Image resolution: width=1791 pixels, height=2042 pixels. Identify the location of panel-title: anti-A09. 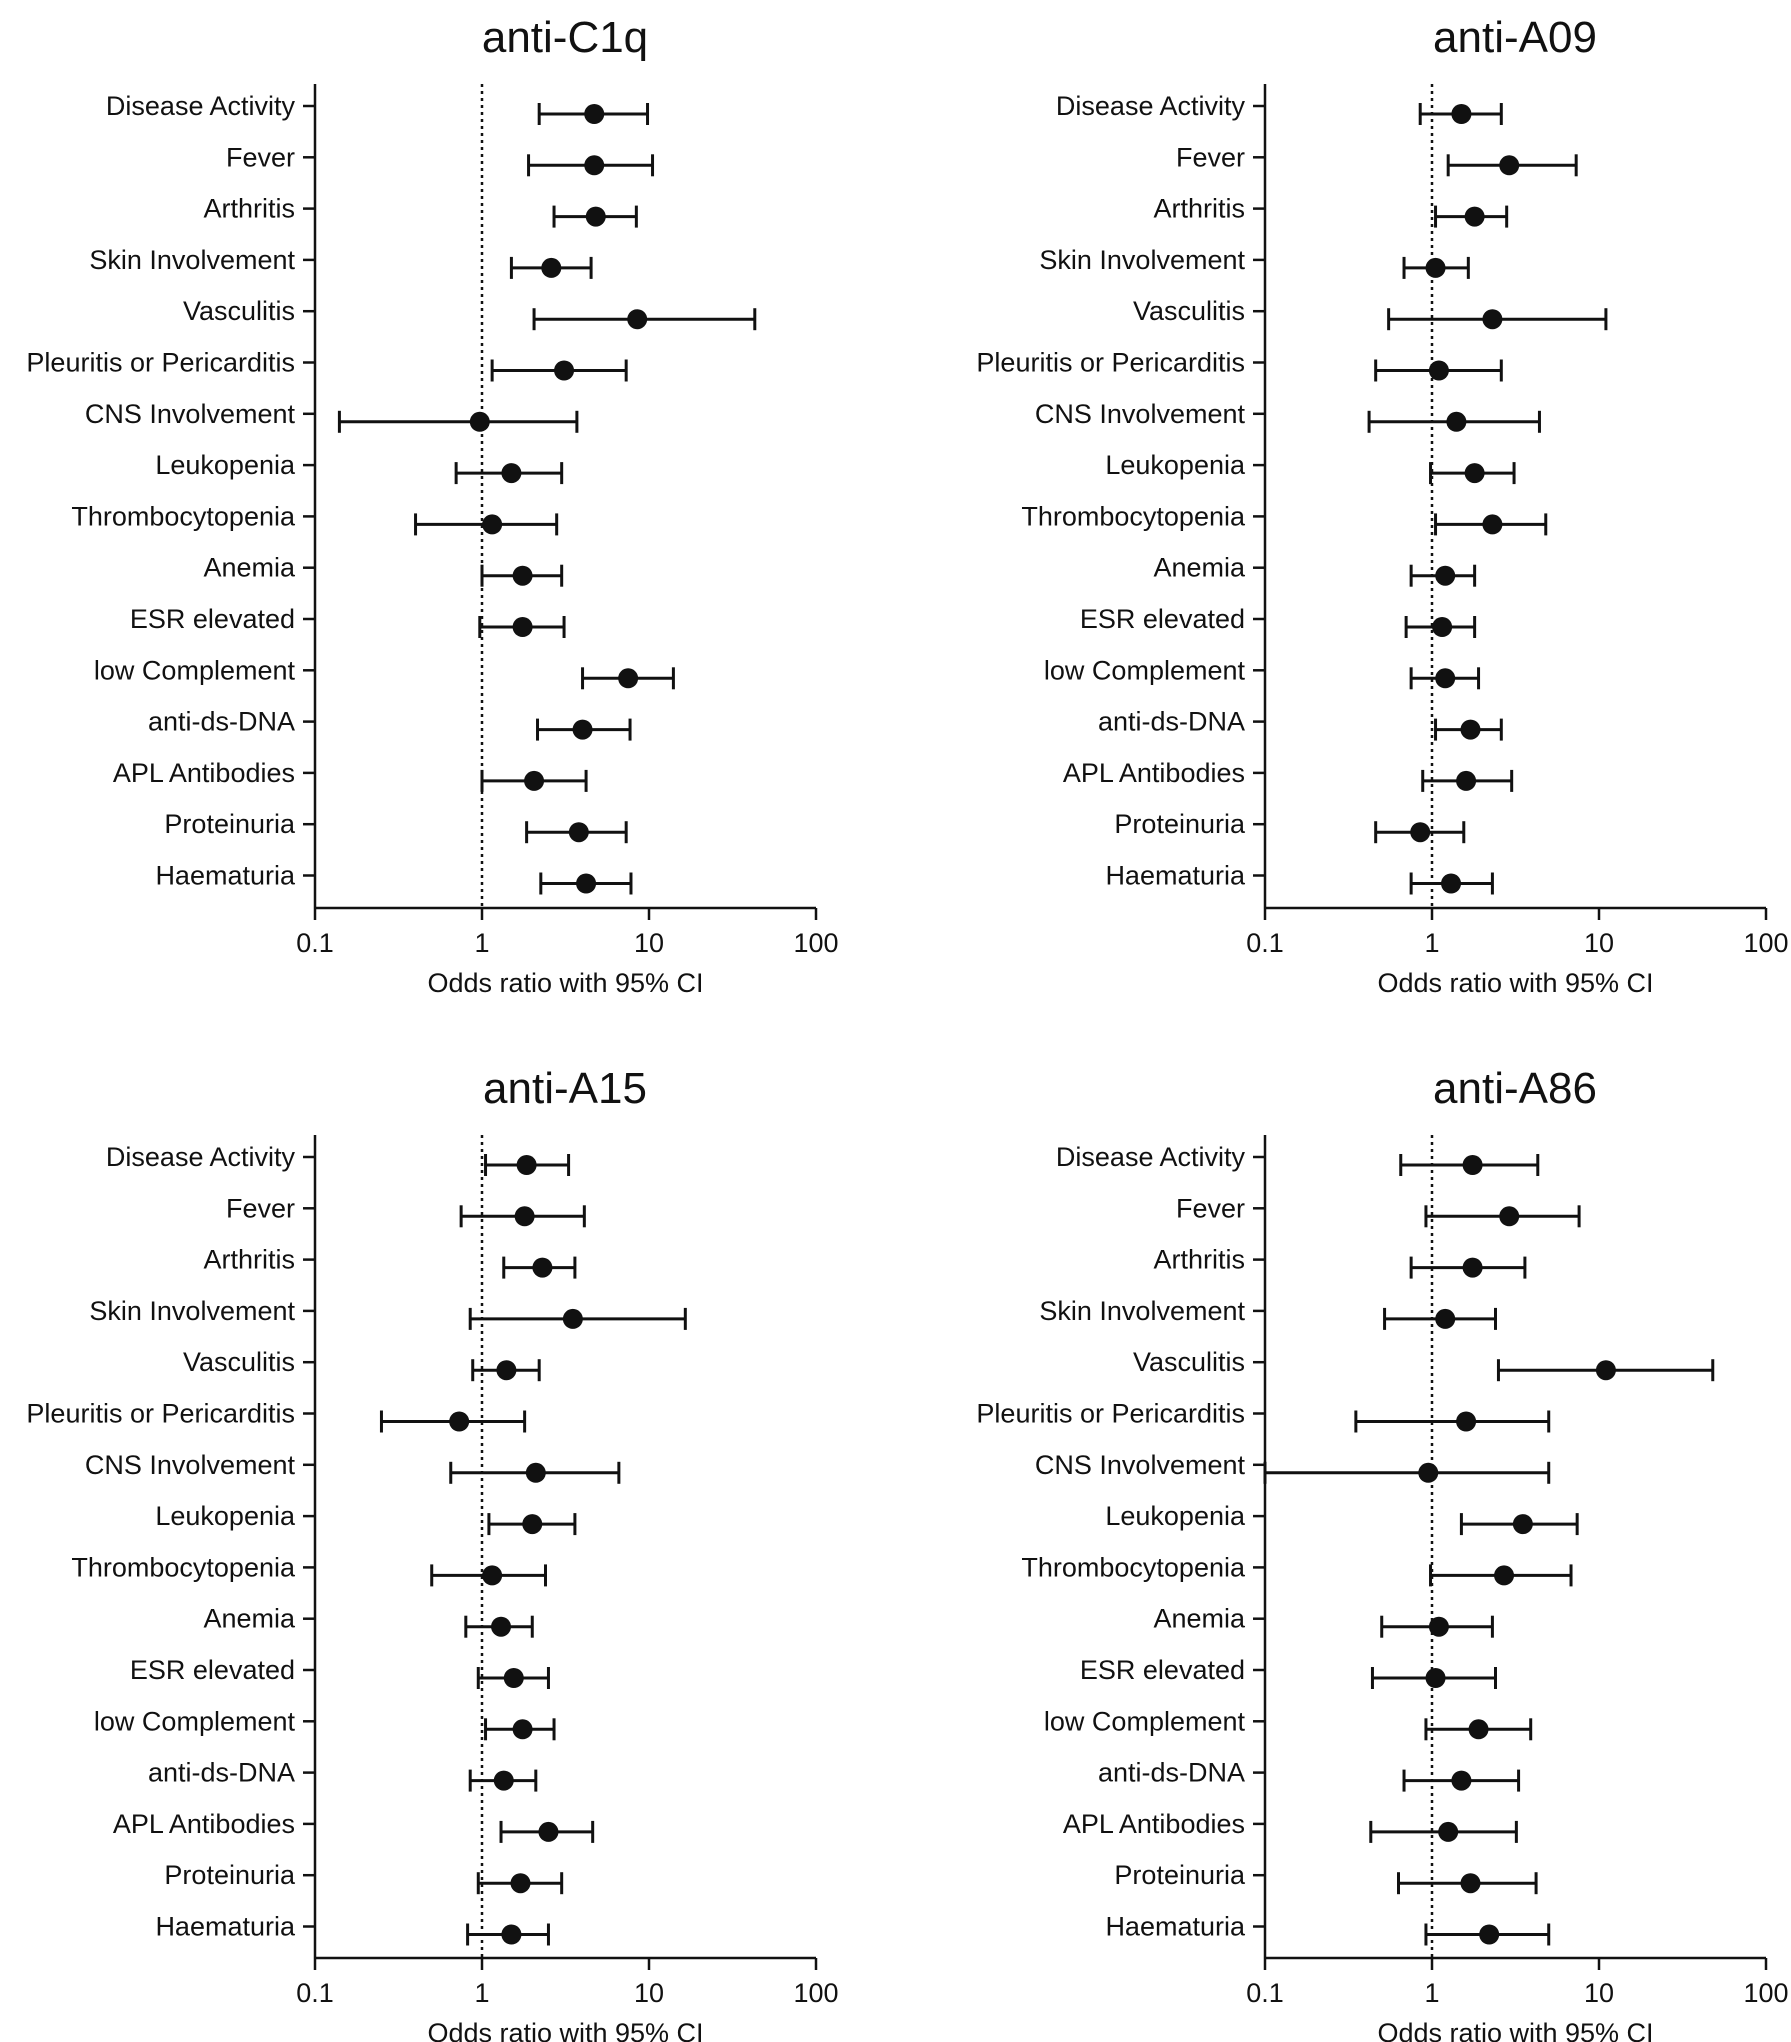
(1515, 37).